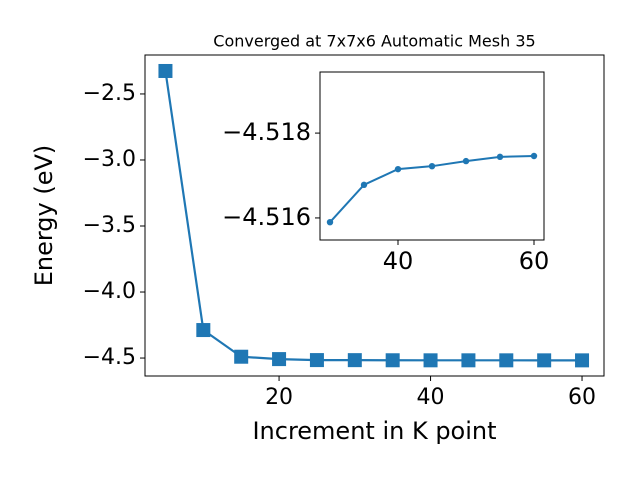  What do you see at coordinates (266, 132) in the screenshot?
I see `y-tick-label: −4.518` at bounding box center [266, 132].